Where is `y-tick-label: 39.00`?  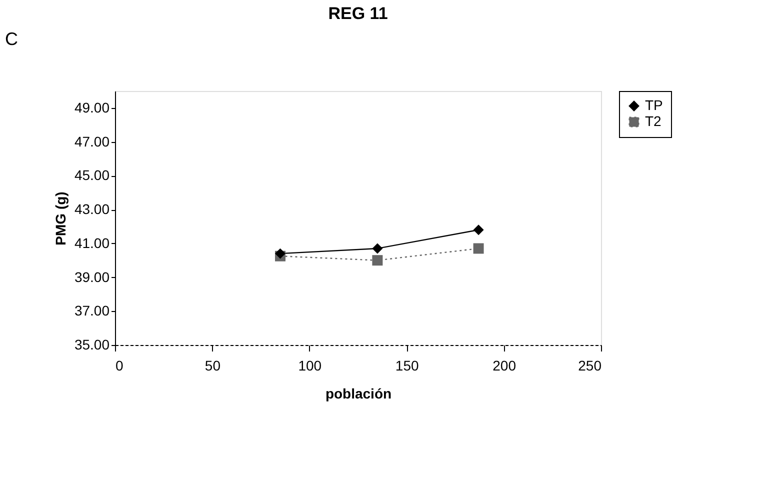 y-tick-label: 39.00 is located at coordinates (92, 276).